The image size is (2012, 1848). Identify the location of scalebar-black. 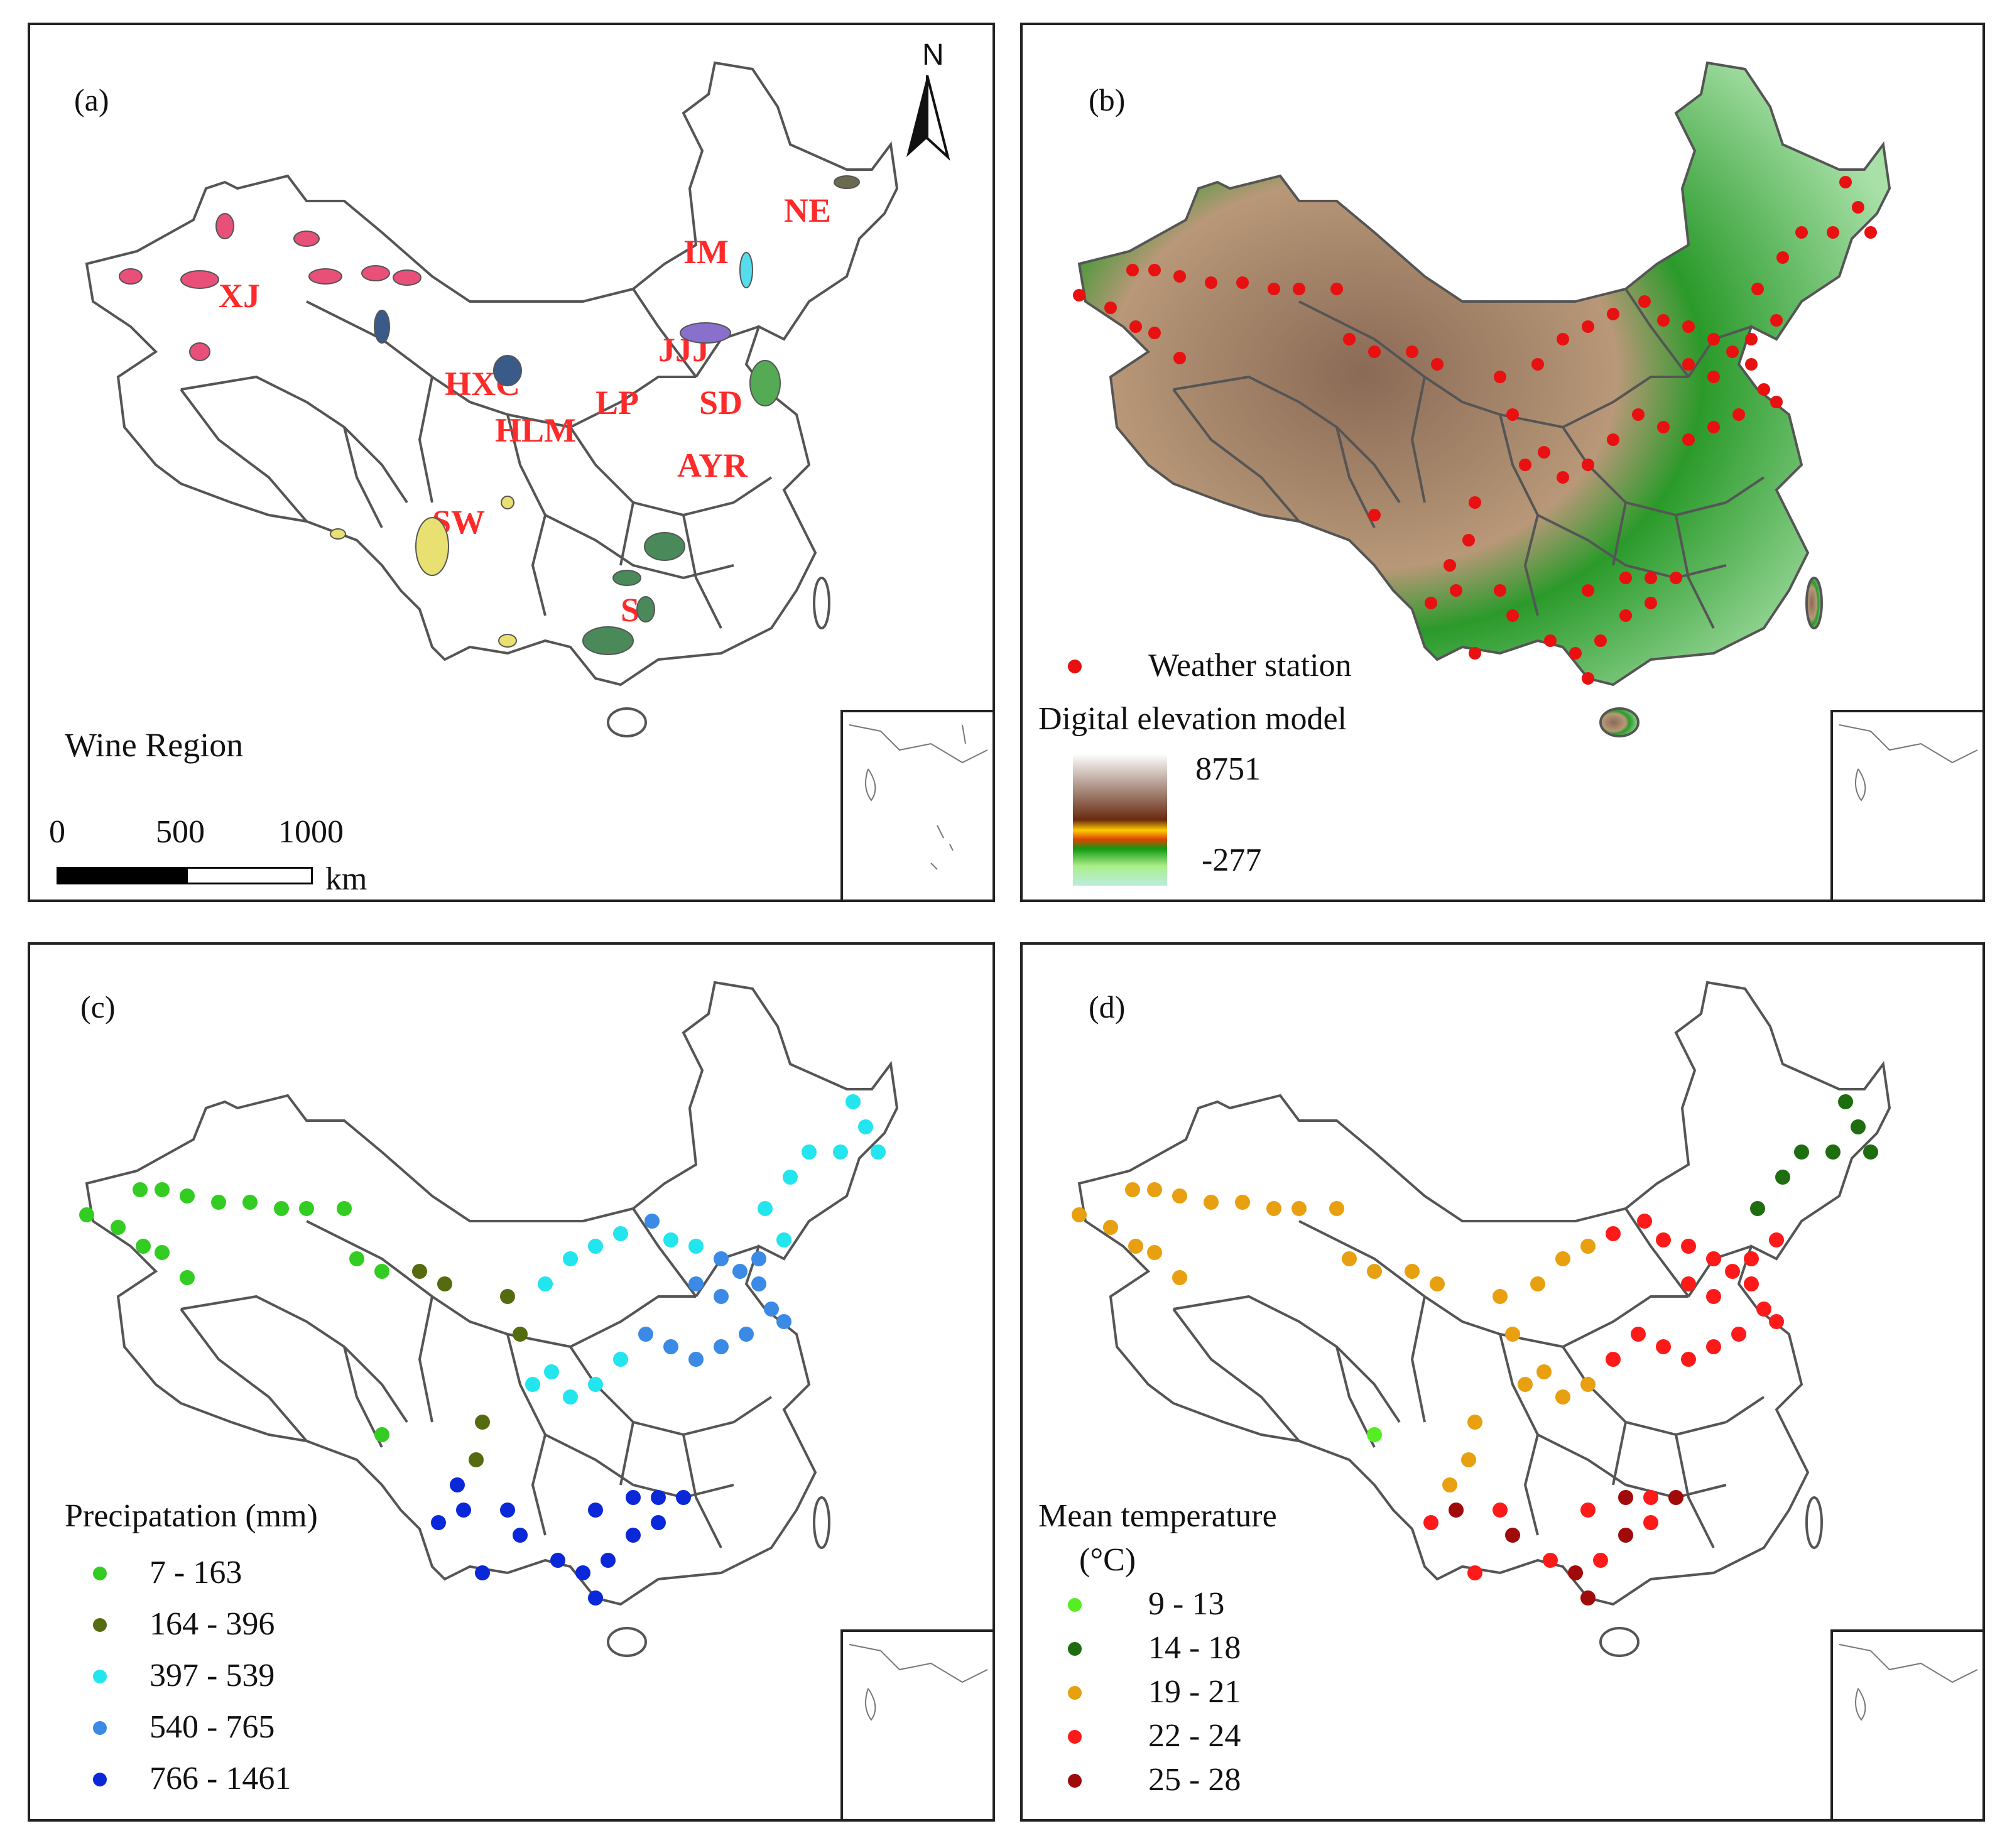
(121, 876).